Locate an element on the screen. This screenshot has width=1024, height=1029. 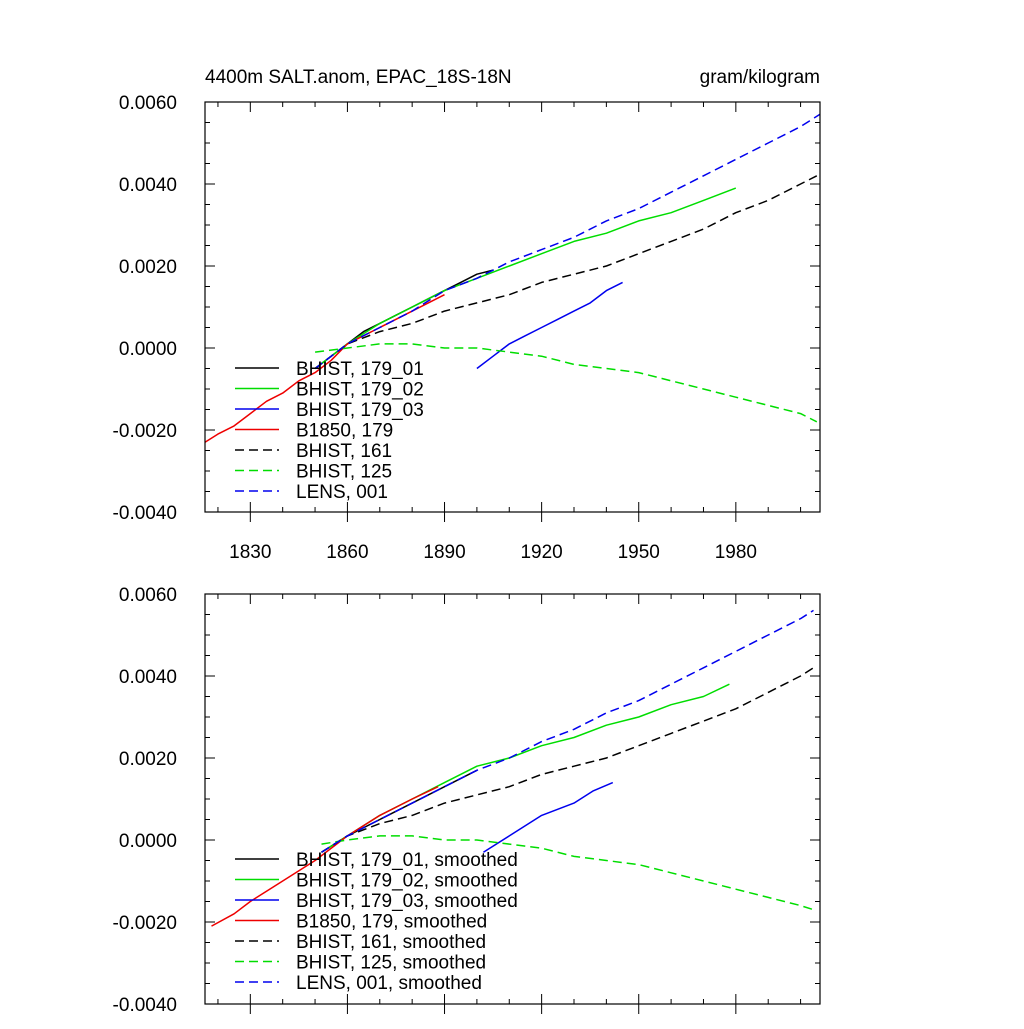
legend-label: BHIST, 125 is located at coordinates (344, 472).